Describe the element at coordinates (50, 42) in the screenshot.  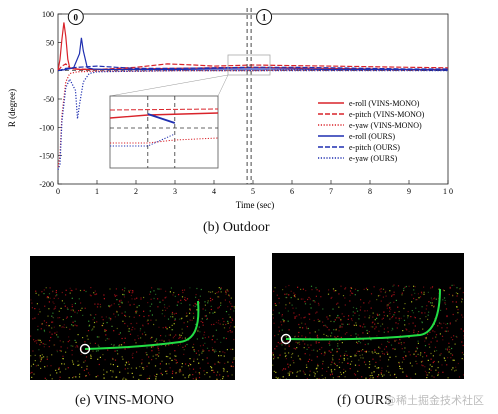
I see `y-tick-label: 50` at that location.